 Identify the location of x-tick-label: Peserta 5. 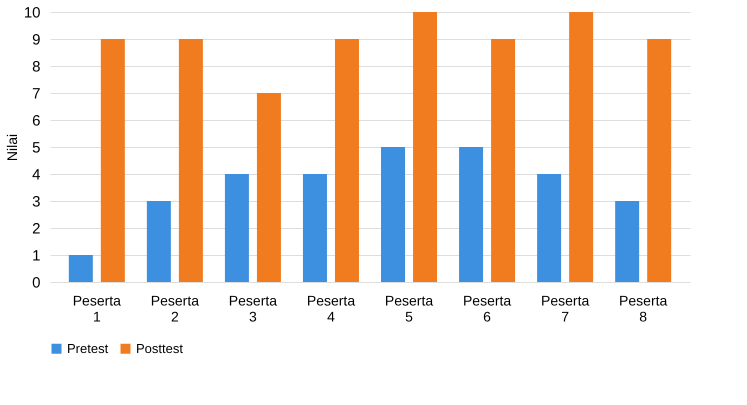
(409, 308).